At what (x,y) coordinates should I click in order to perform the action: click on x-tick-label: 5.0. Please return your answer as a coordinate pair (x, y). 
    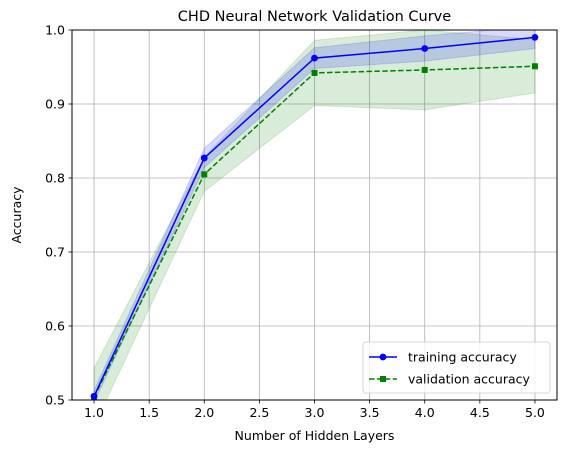
    Looking at the image, I should click on (535, 412).